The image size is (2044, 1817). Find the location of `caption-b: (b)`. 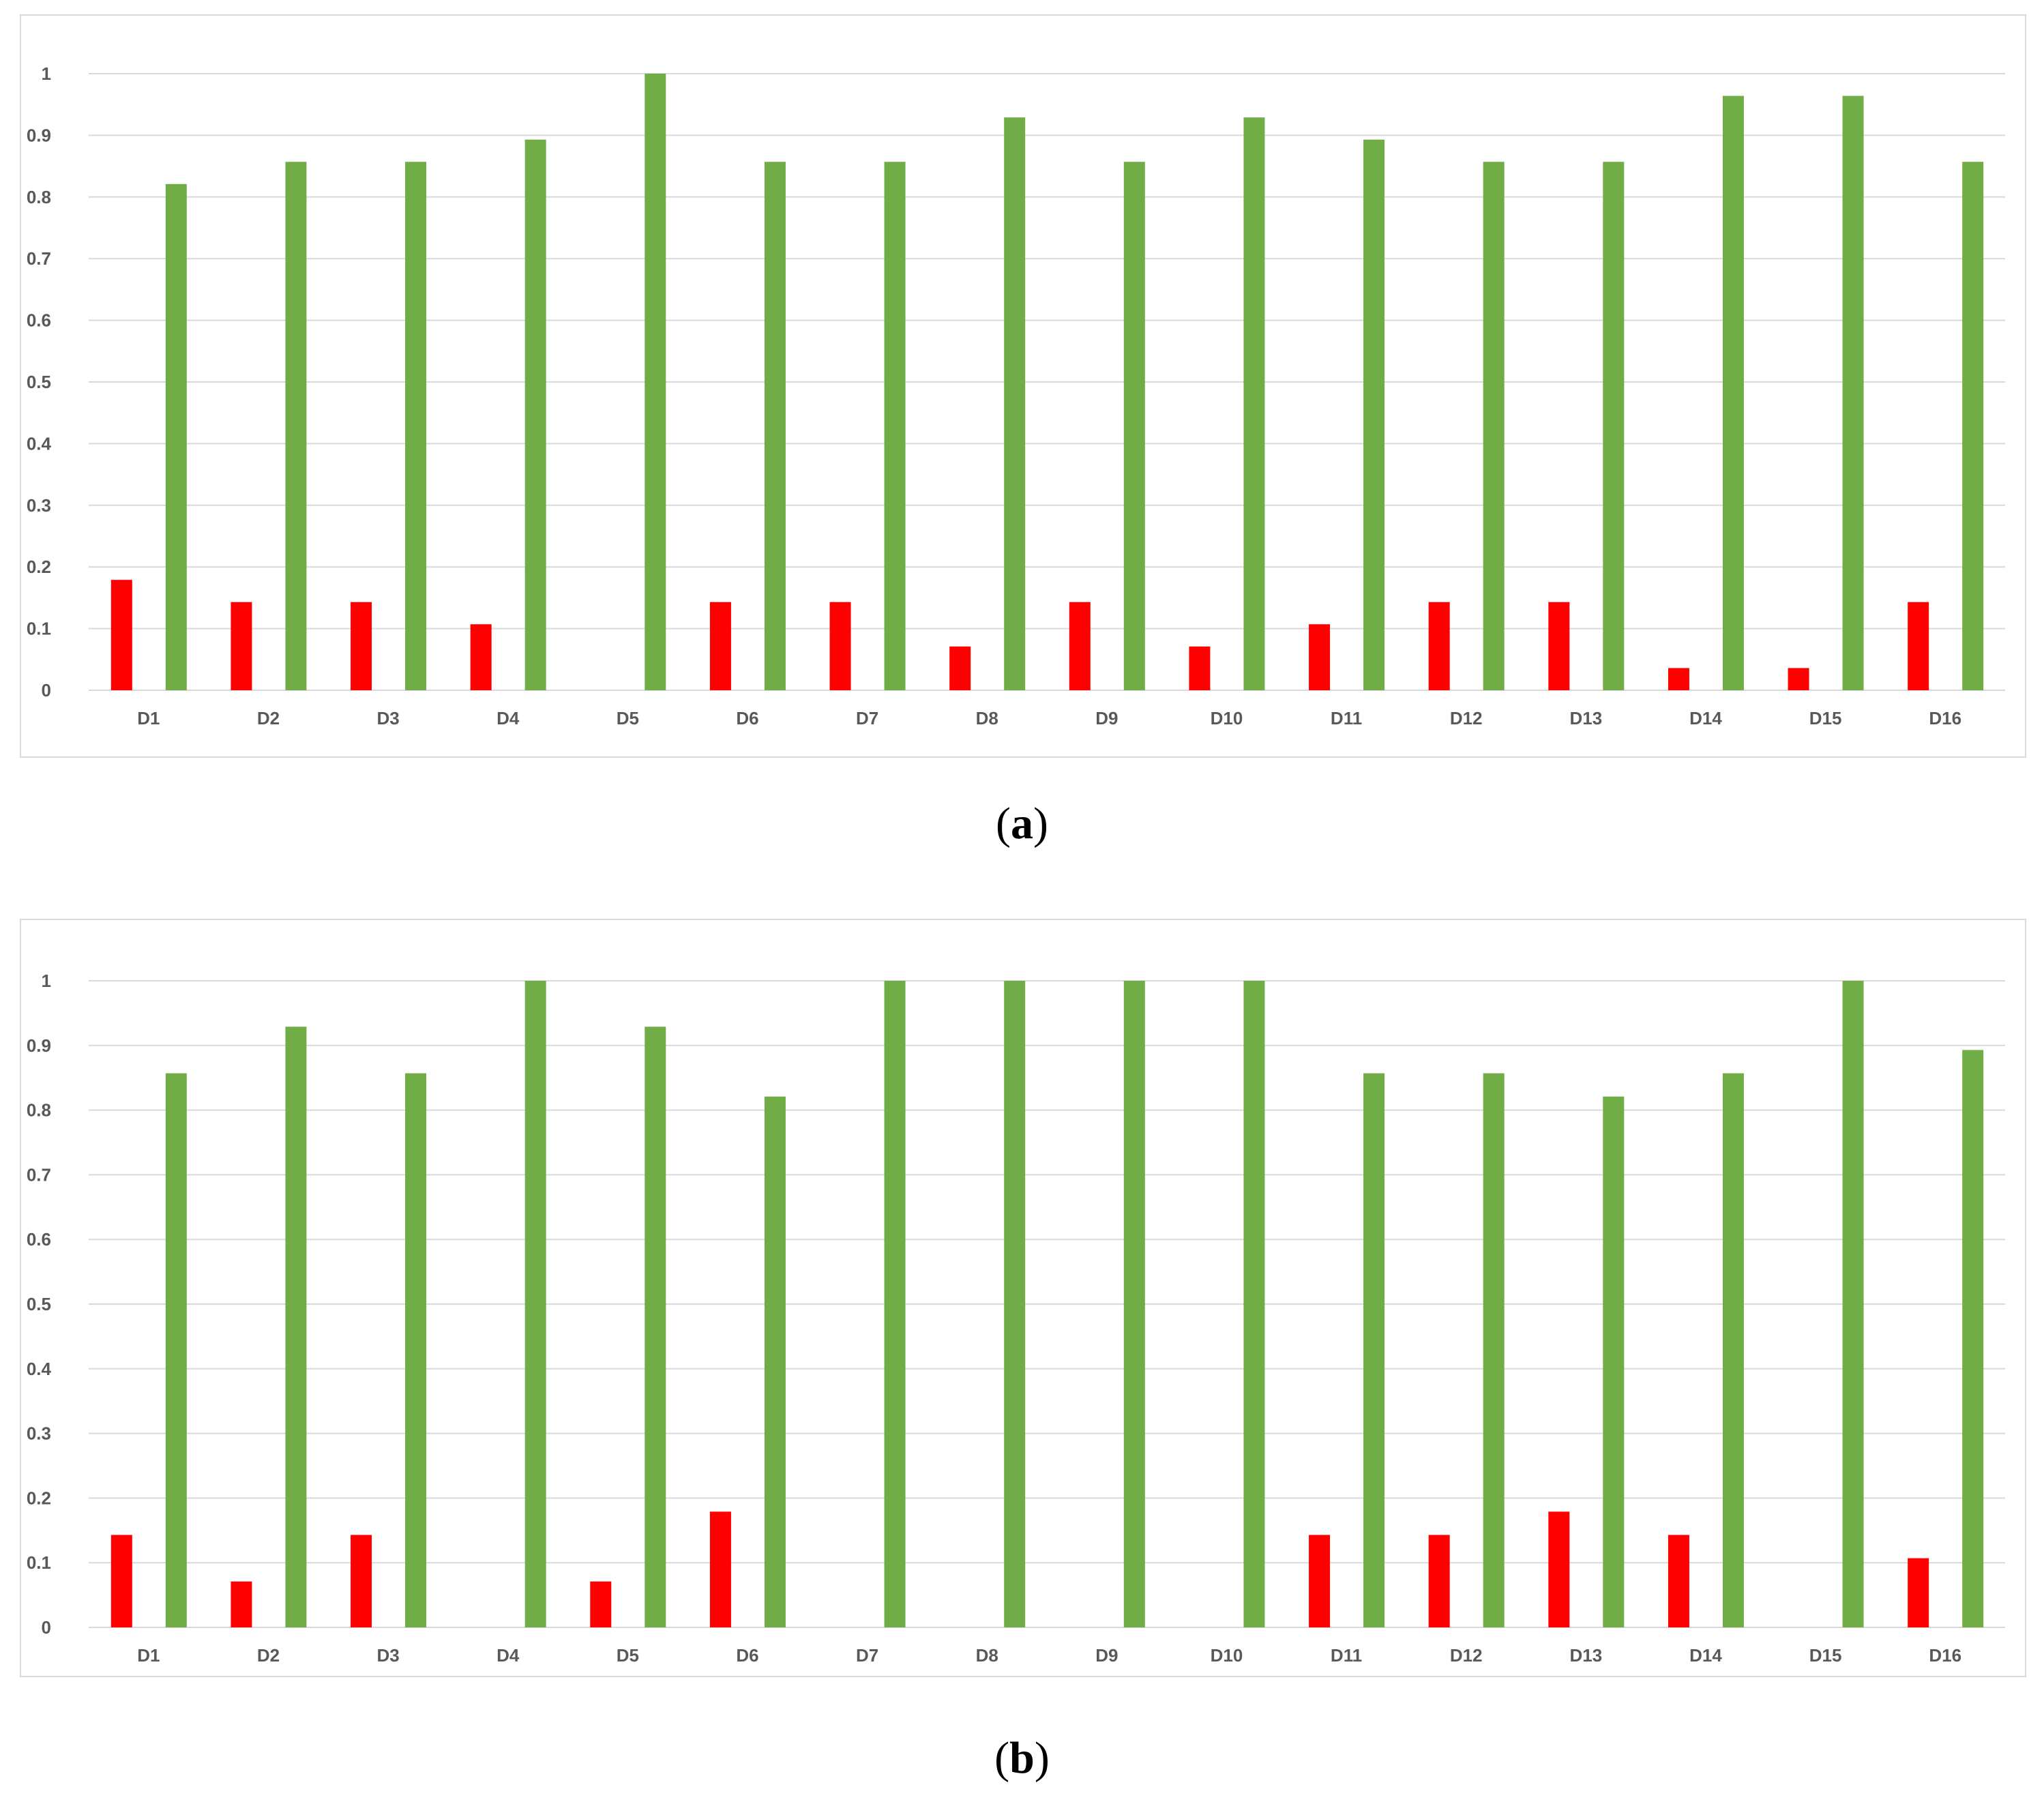

caption-b: (b) is located at coordinates (1022, 1758).